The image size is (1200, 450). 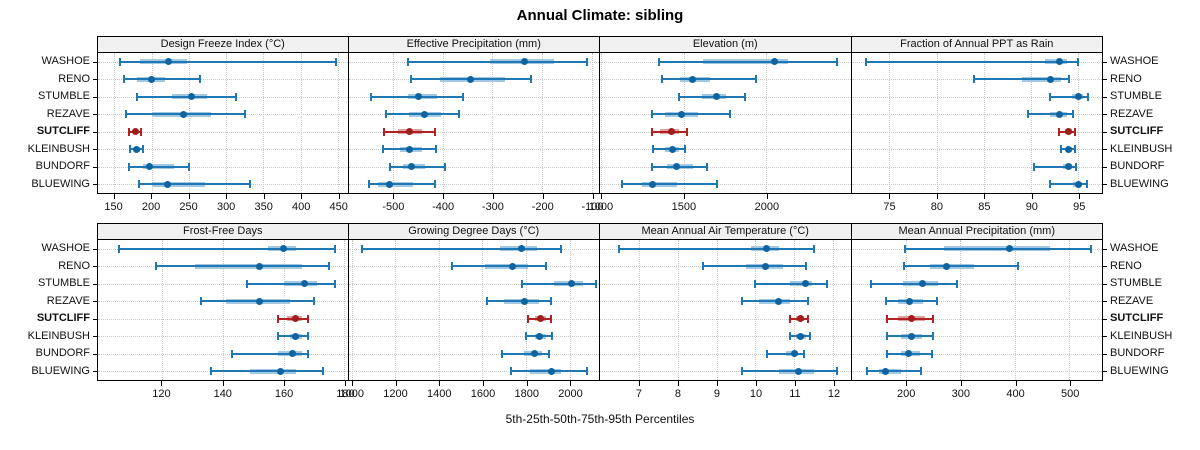 What do you see at coordinates (977, 231) in the screenshot?
I see `panel-header: Mean Annual Precipitation (mm)` at bounding box center [977, 231].